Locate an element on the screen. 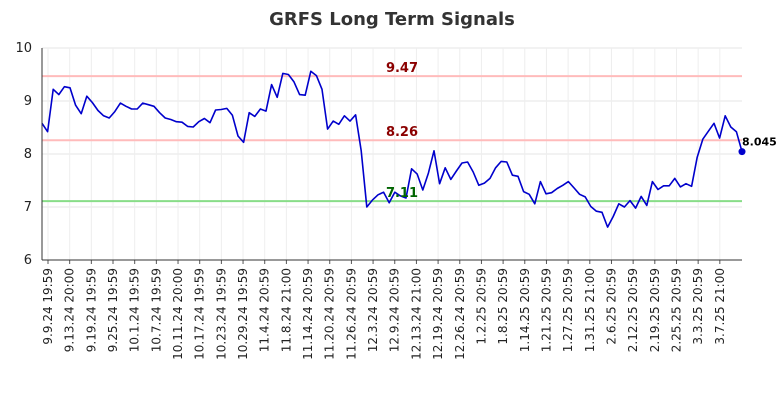  x-tick-label: 1.14.25 20:59 is located at coordinates (525, 310).